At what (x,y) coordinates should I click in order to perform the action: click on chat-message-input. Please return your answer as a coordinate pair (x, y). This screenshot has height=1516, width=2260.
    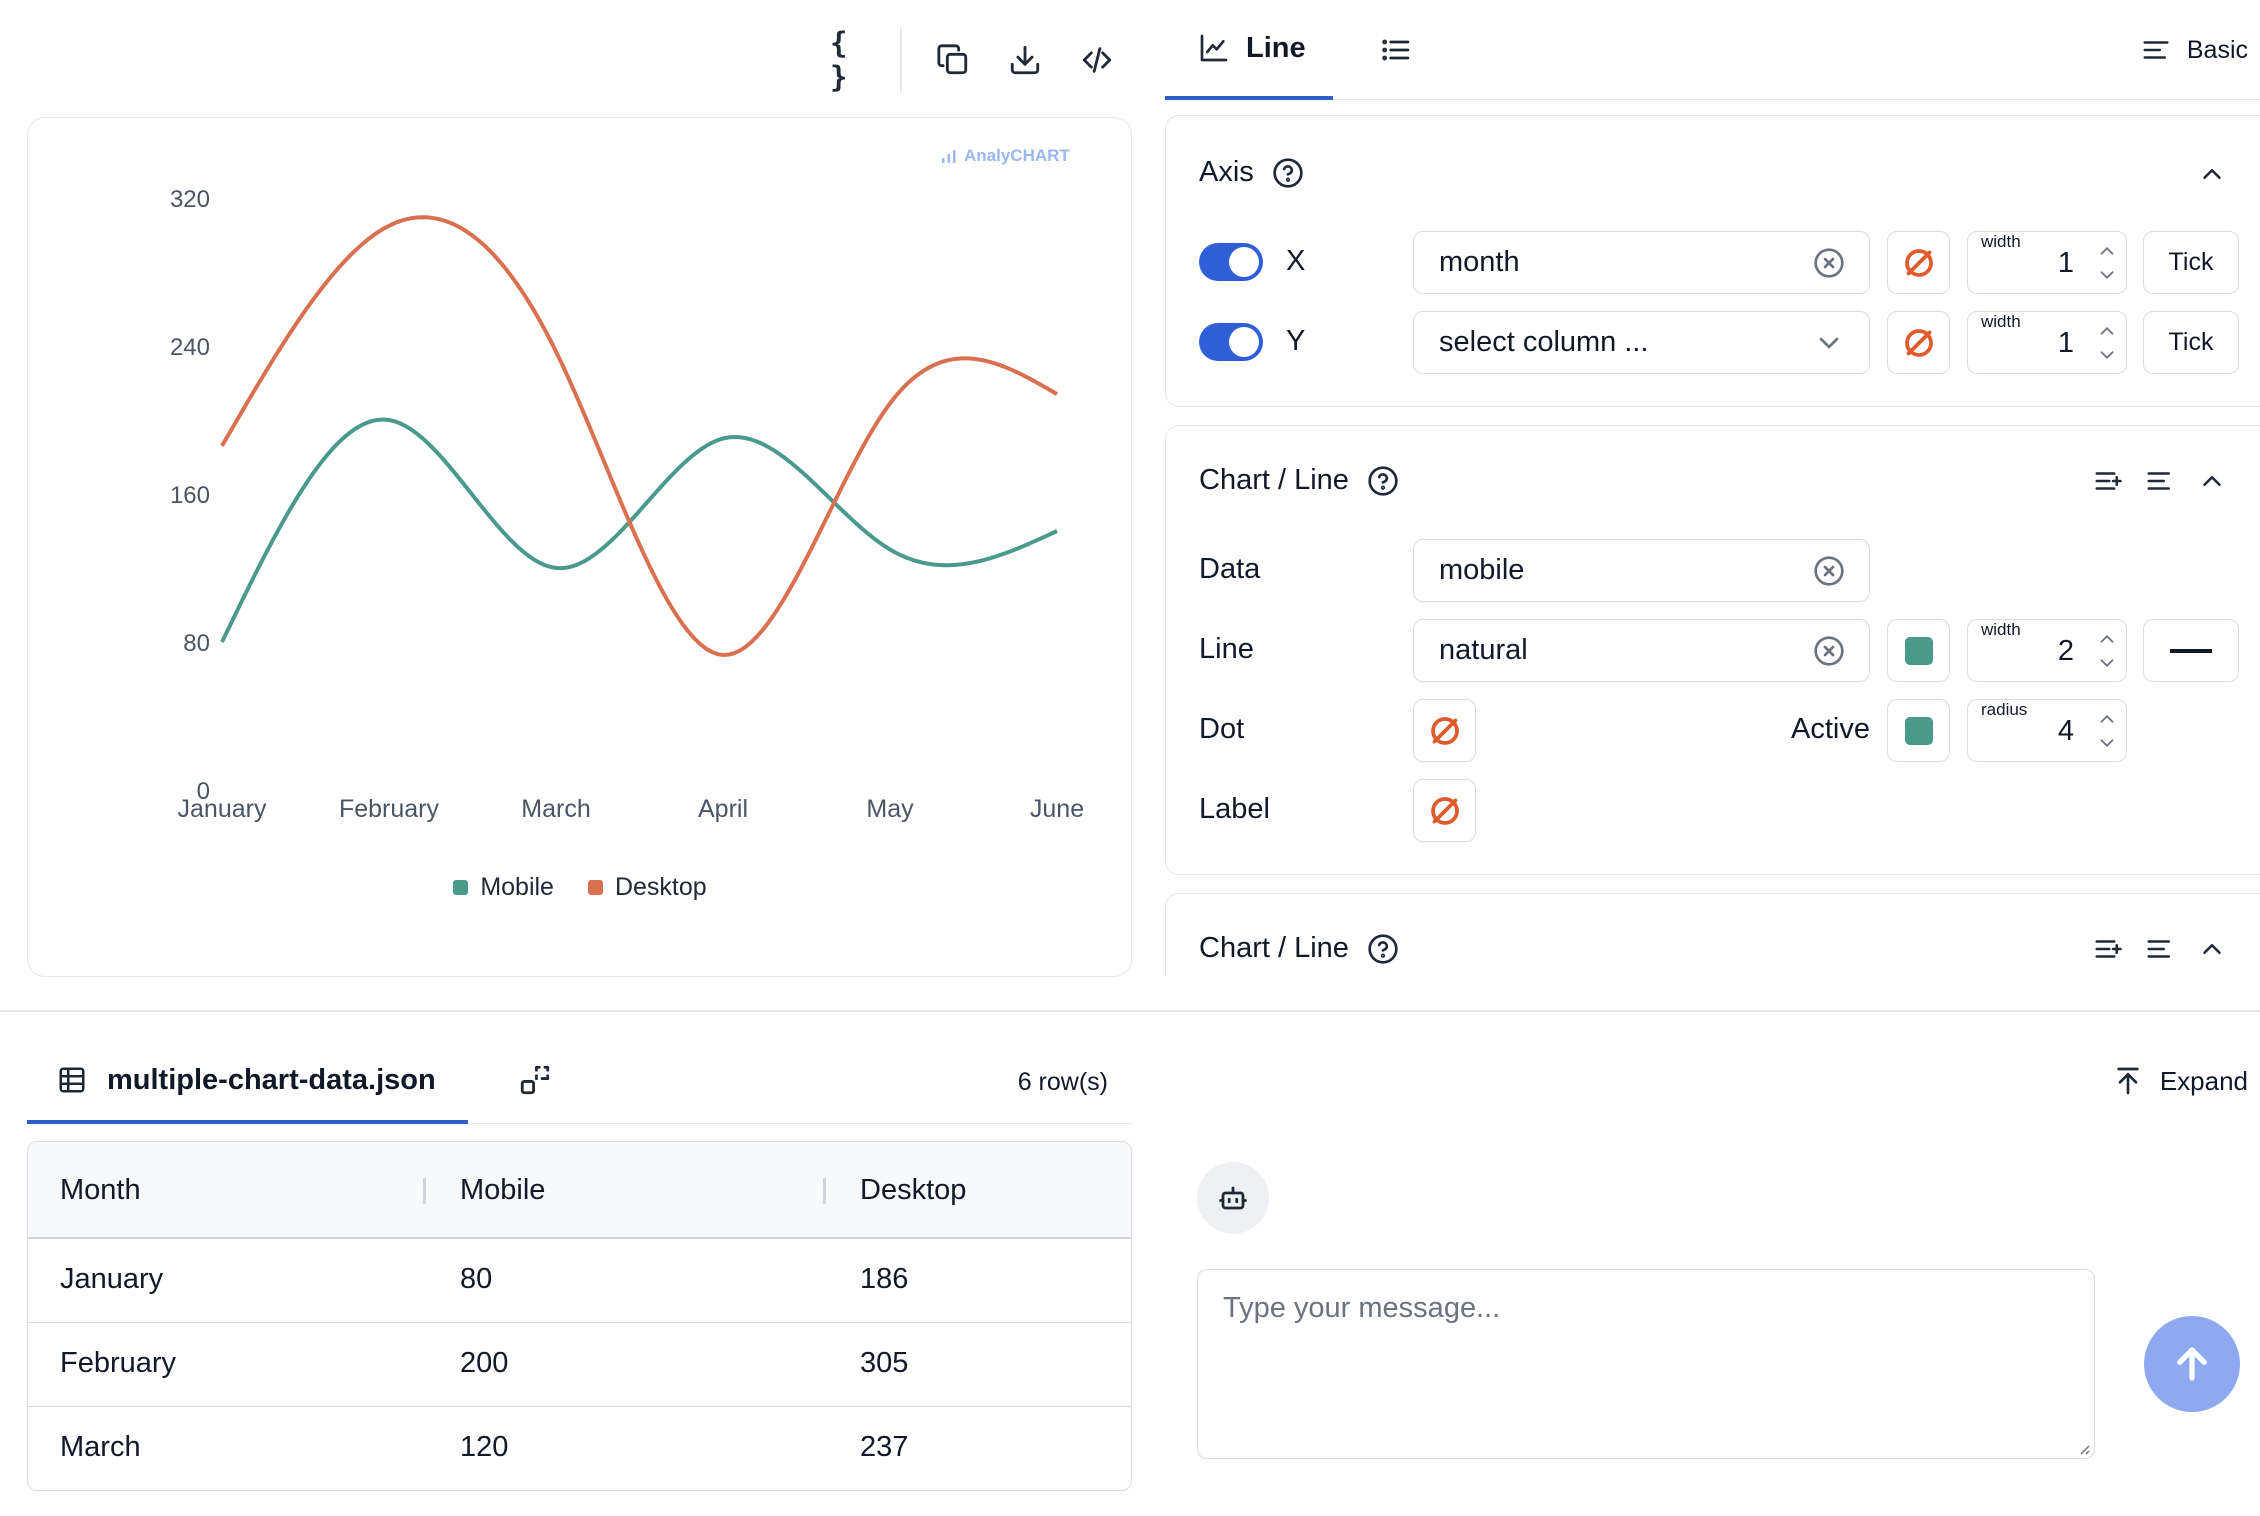
    Looking at the image, I should click on (1646, 1364).